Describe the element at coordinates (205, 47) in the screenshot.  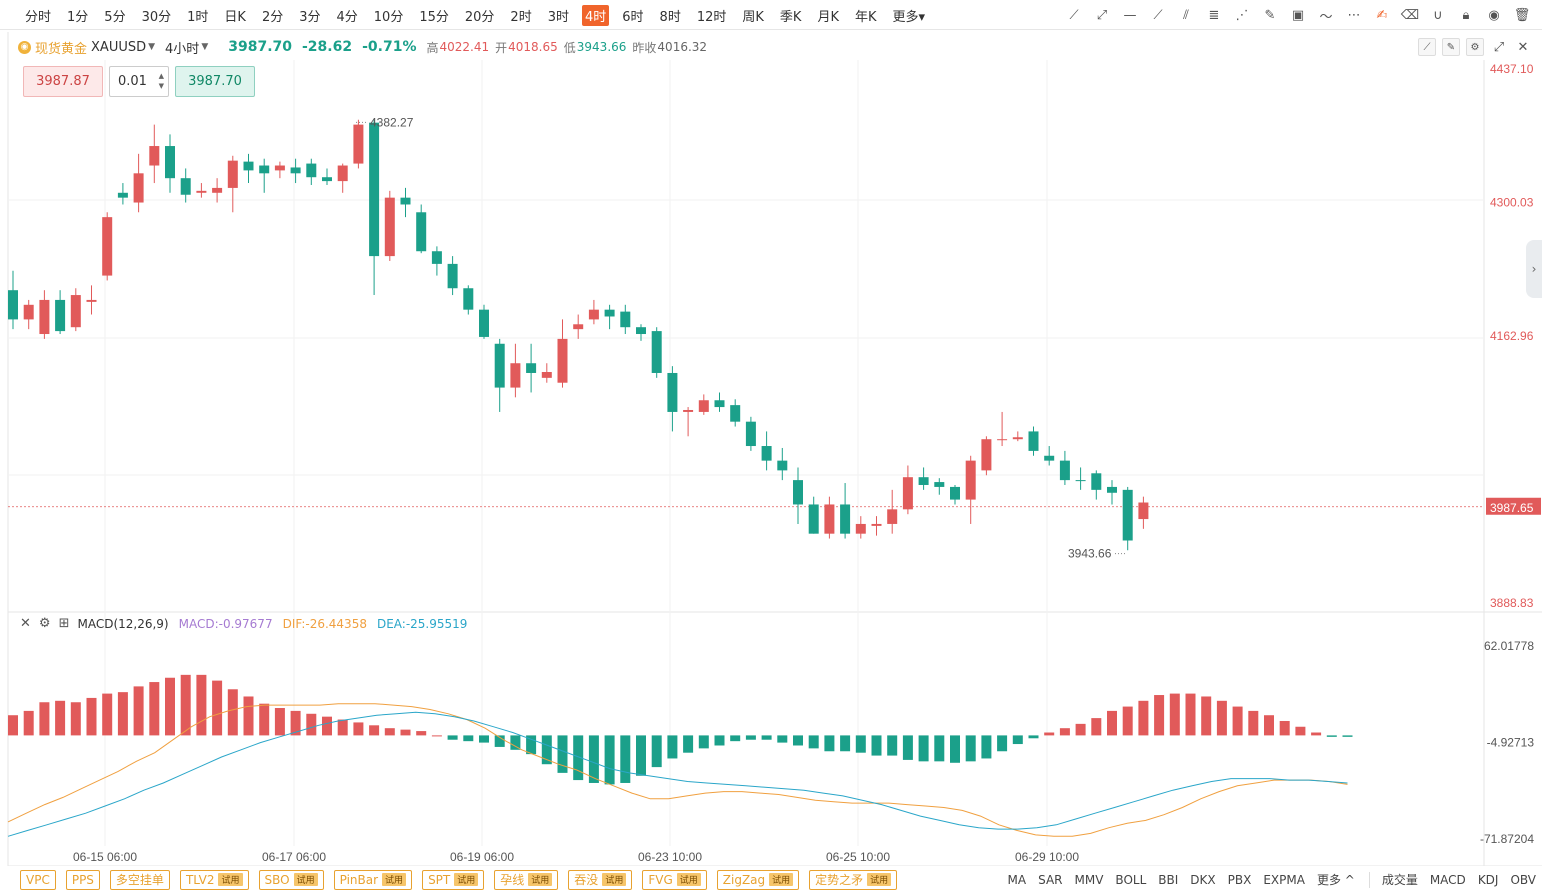
I see `interval-dropdown-icon: ▼` at that location.